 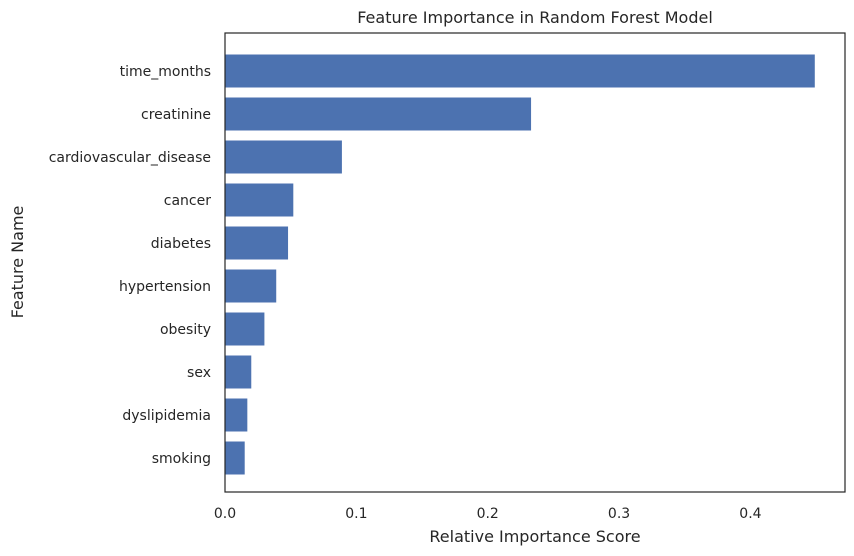 I want to click on x-tick-label: 0.1, so click(x=356, y=514).